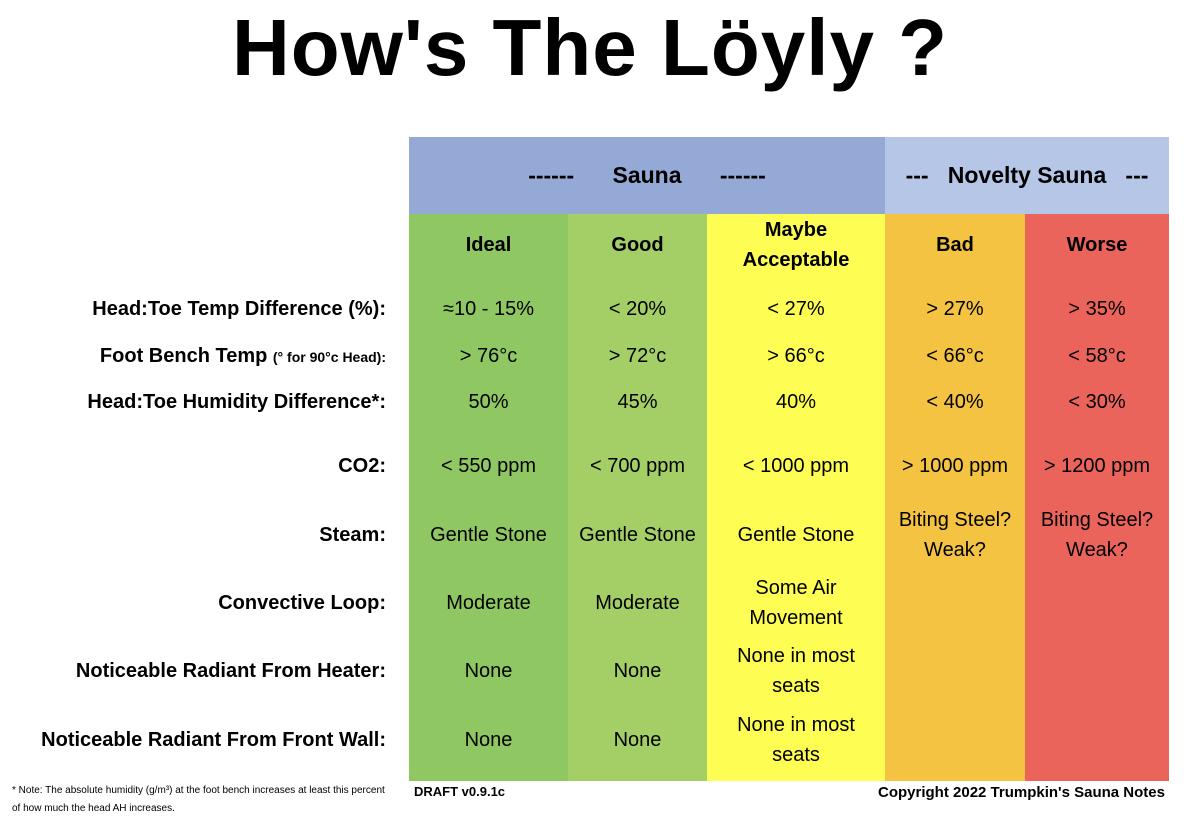 This screenshot has height=820, width=1200. What do you see at coordinates (213, 740) in the screenshot?
I see `row-label-radiant-front-wall: Noticeable Radiant From Front Wall:` at bounding box center [213, 740].